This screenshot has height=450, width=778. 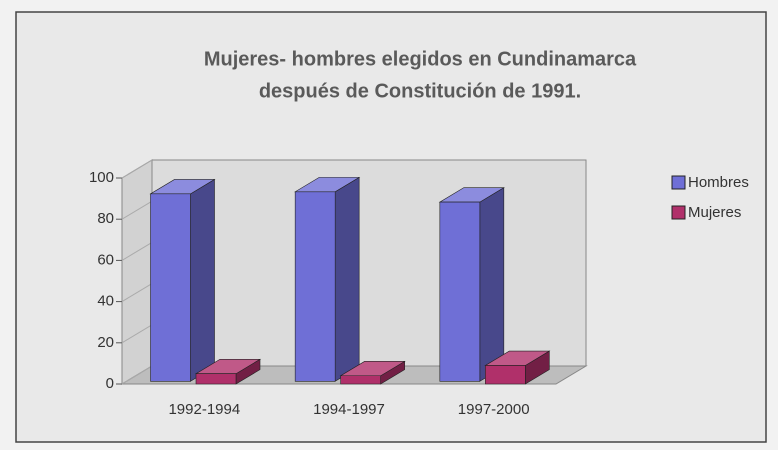 What do you see at coordinates (494, 409) in the screenshot?
I see `x-tick-label: 1997-2000` at bounding box center [494, 409].